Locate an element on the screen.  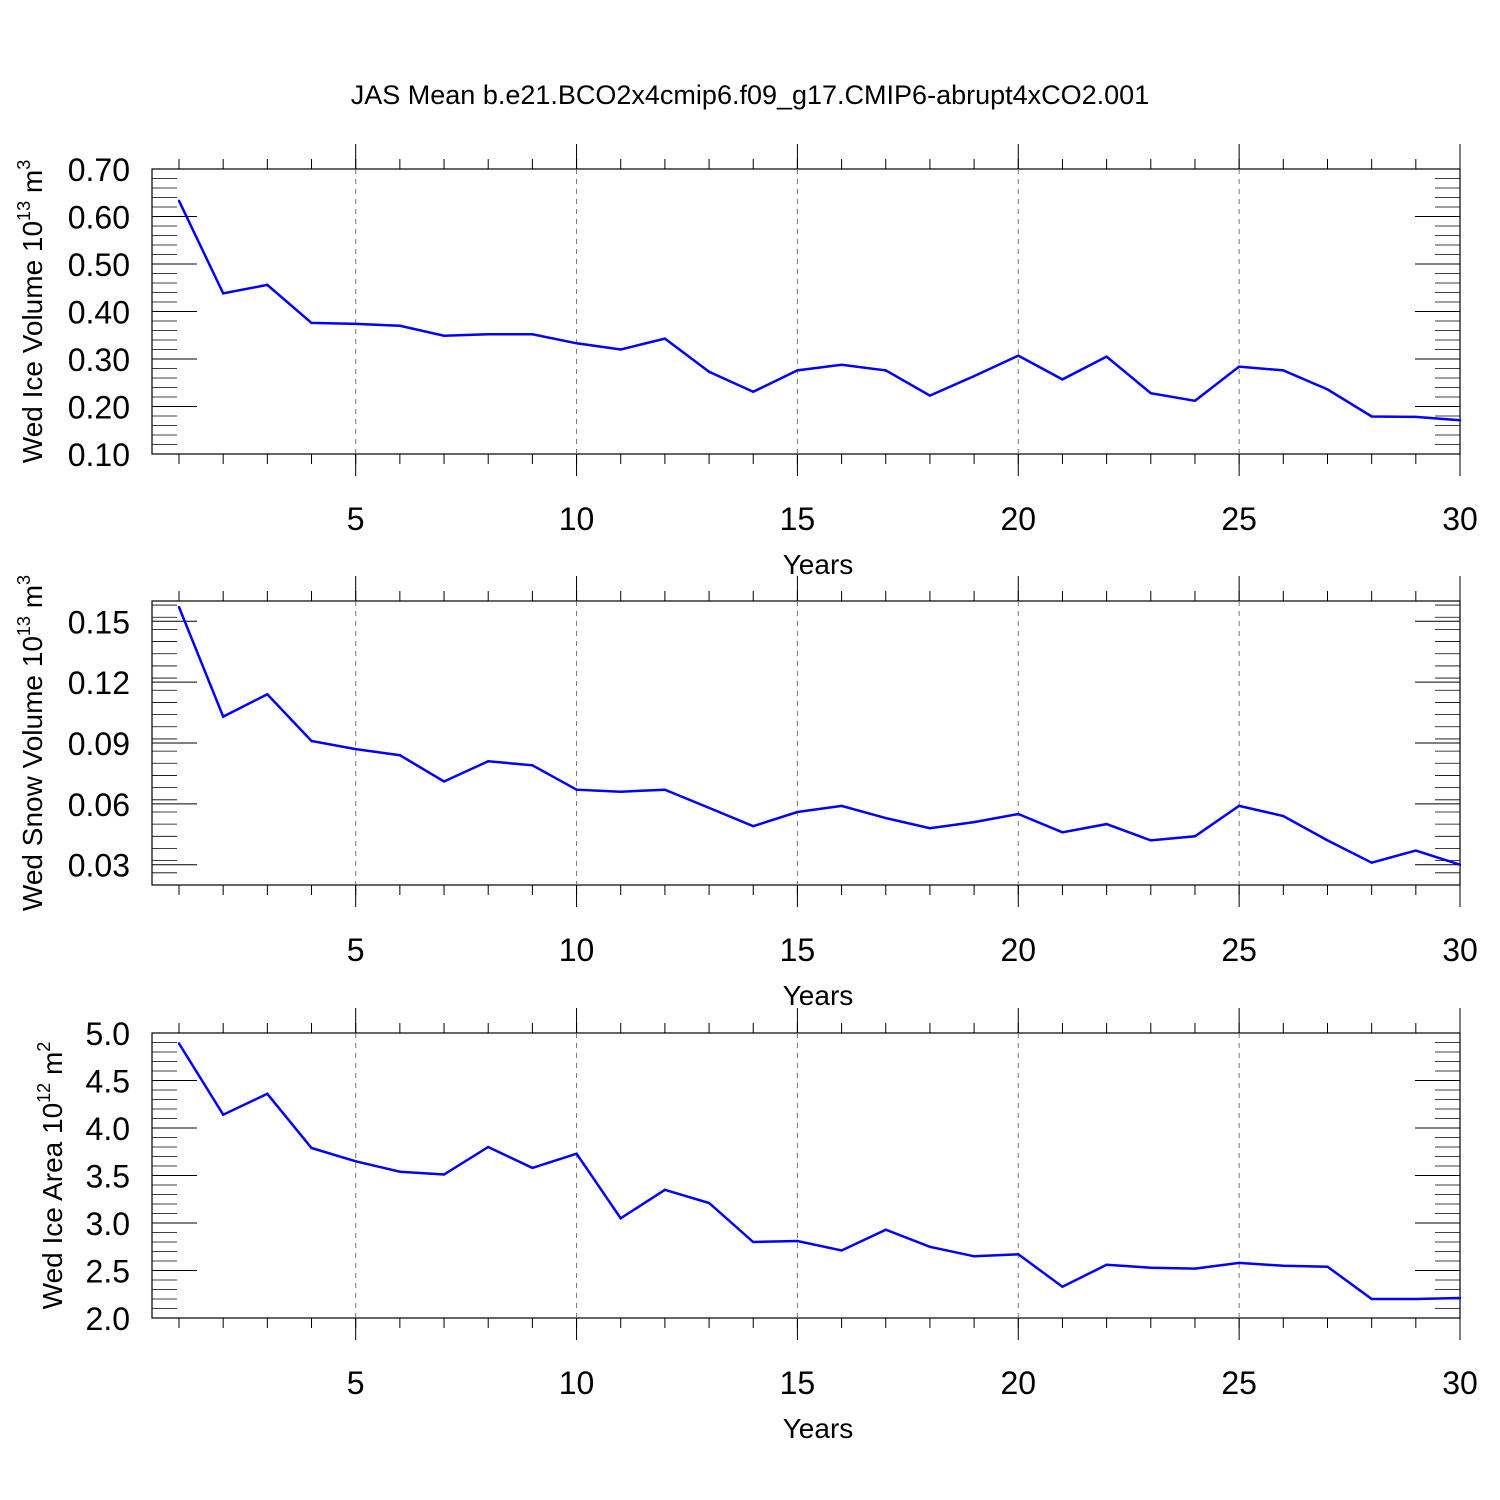
y-tick-label: 0.06 is located at coordinates (99, 805).